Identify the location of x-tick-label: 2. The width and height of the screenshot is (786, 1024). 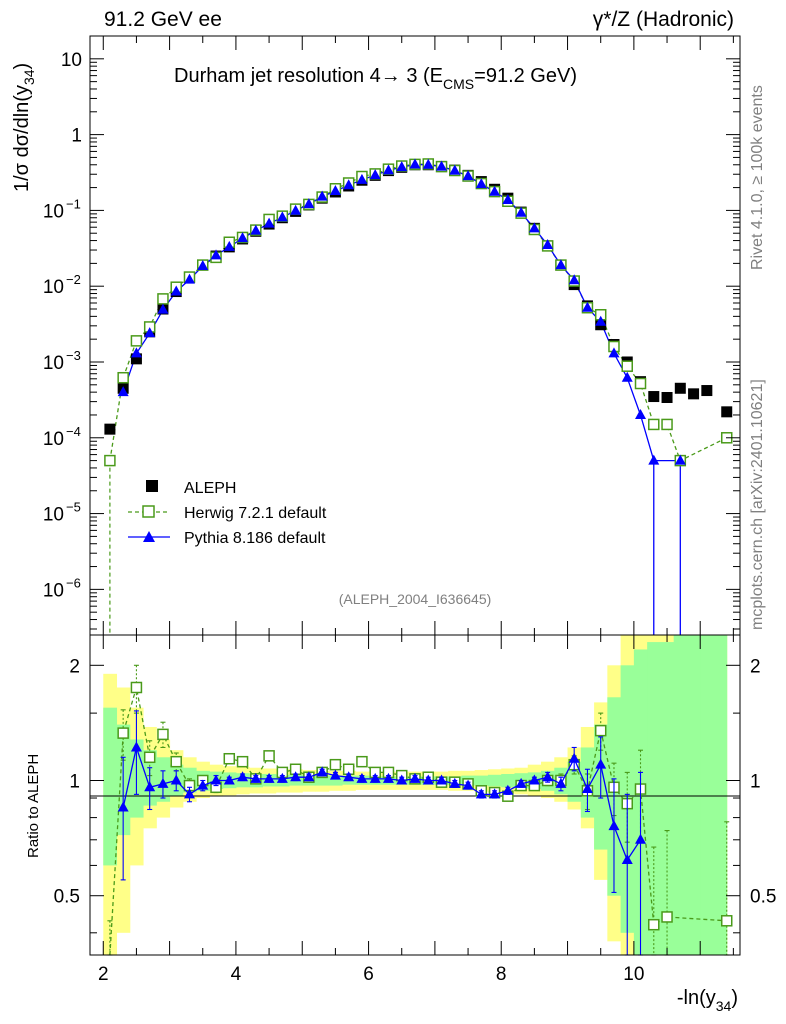
(103, 974).